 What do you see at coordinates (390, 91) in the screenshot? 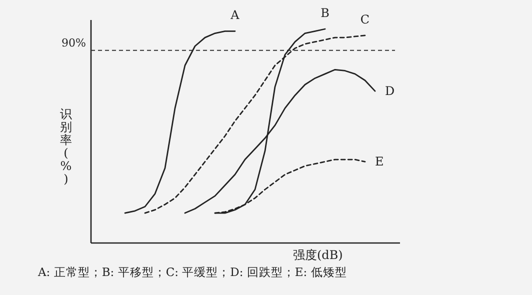
I see `series-label: D` at bounding box center [390, 91].